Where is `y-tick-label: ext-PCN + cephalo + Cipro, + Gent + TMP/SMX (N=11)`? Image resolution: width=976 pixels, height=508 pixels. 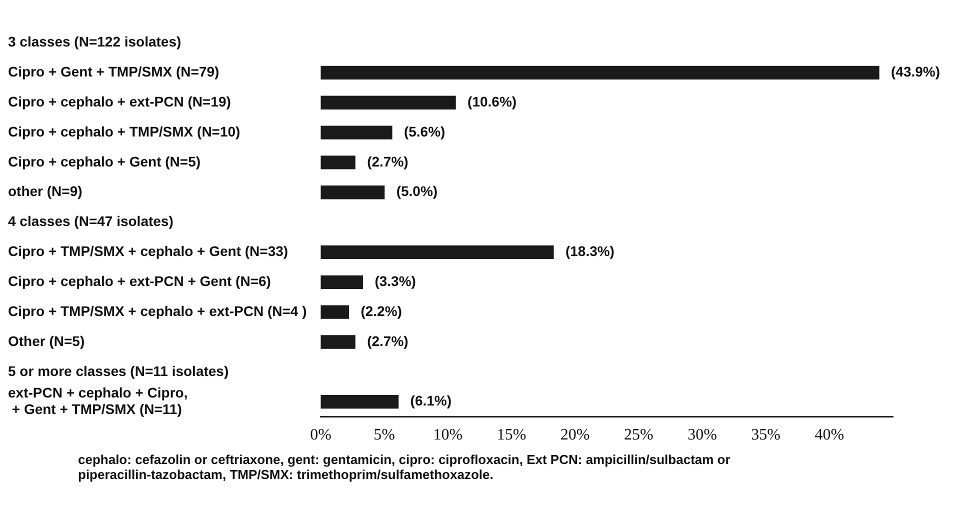
y-tick-label: ext-PCN + cephalo + Cipro, + Gent + TMP/SMX (N=11) is located at coordinates (98, 401).